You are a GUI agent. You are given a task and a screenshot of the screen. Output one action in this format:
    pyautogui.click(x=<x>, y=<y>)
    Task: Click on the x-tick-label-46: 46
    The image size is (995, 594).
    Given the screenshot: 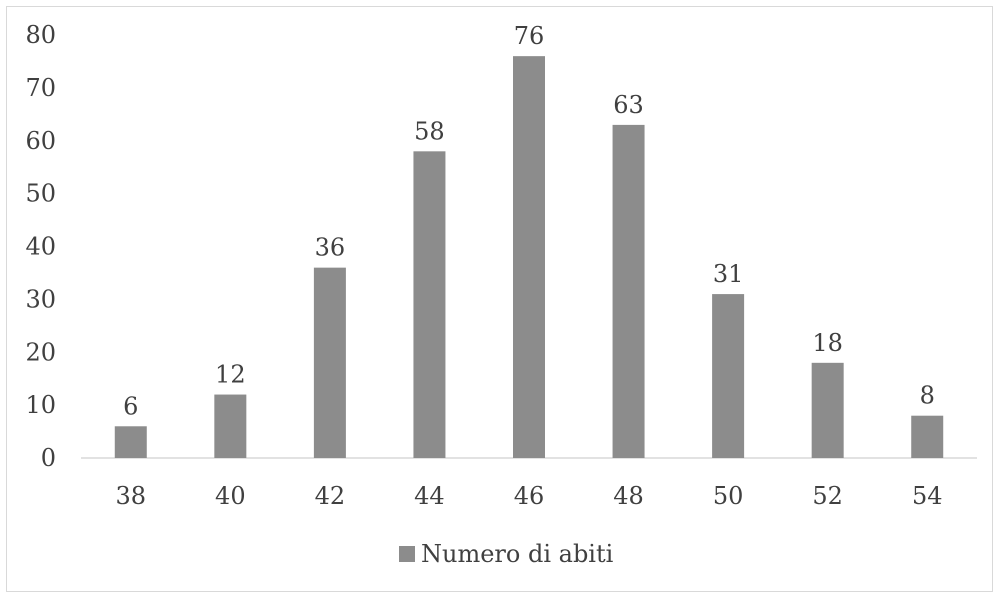 What is the action you would take?
    pyautogui.click(x=529, y=496)
    